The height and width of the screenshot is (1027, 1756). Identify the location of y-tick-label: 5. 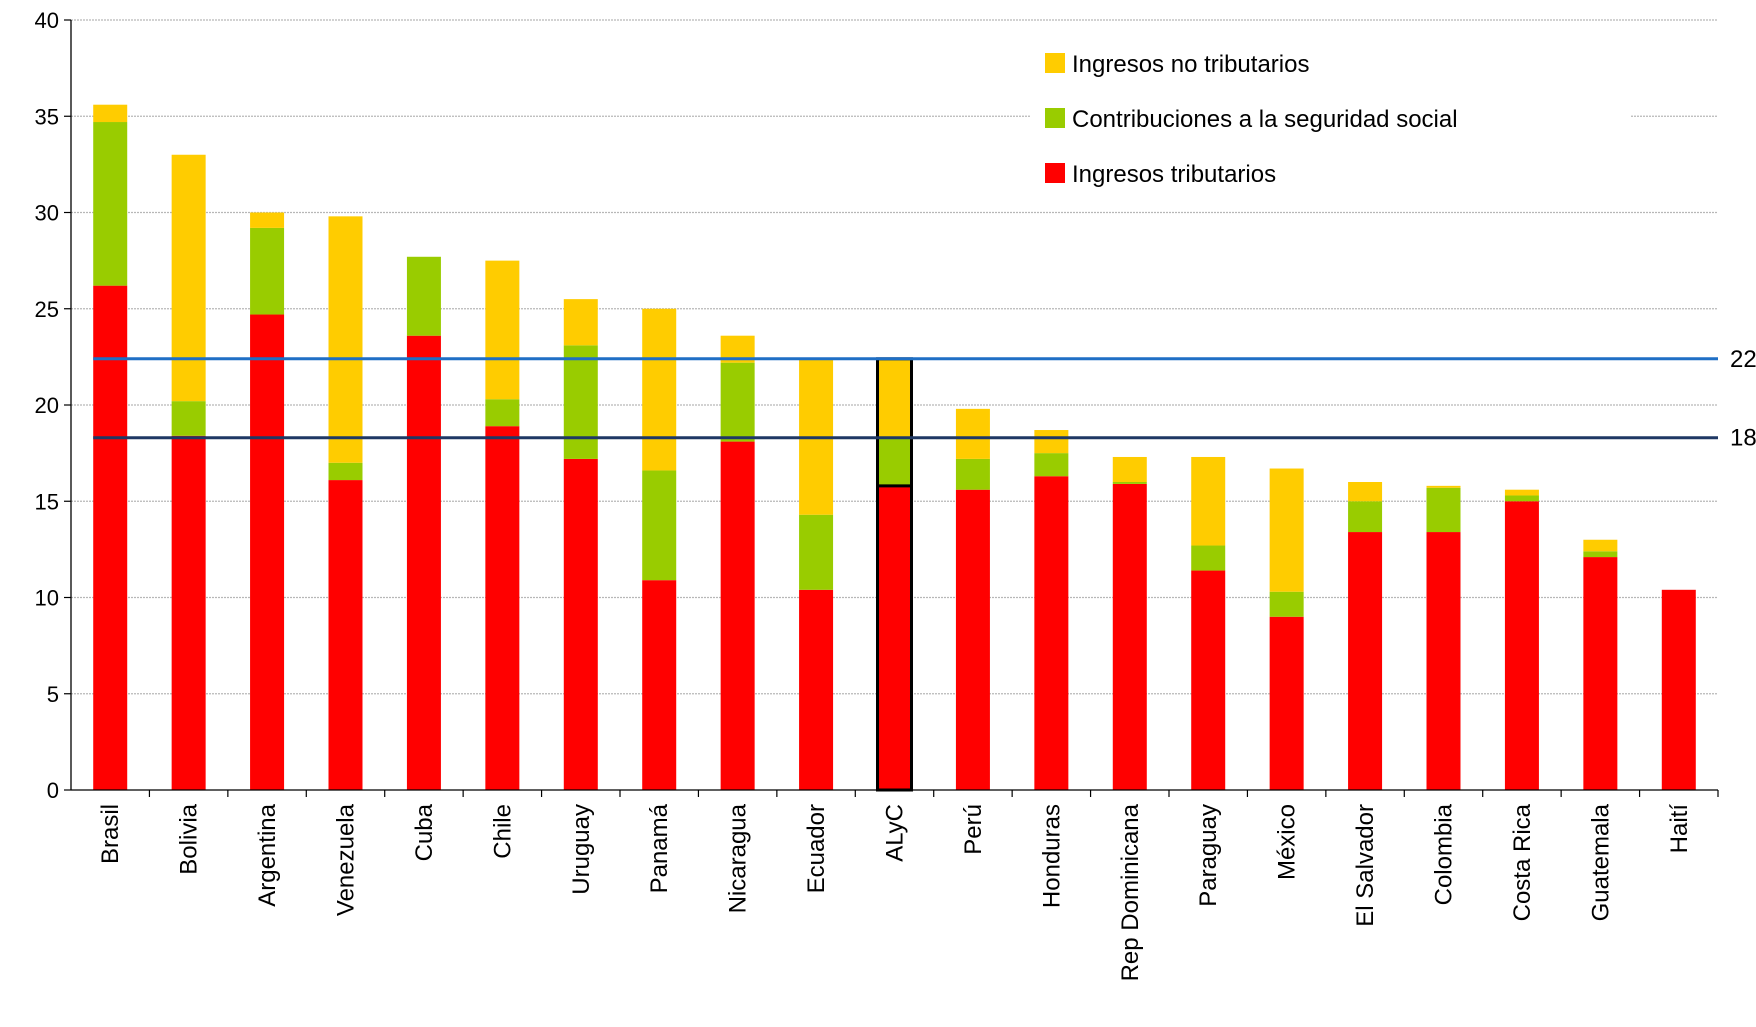
(53, 694).